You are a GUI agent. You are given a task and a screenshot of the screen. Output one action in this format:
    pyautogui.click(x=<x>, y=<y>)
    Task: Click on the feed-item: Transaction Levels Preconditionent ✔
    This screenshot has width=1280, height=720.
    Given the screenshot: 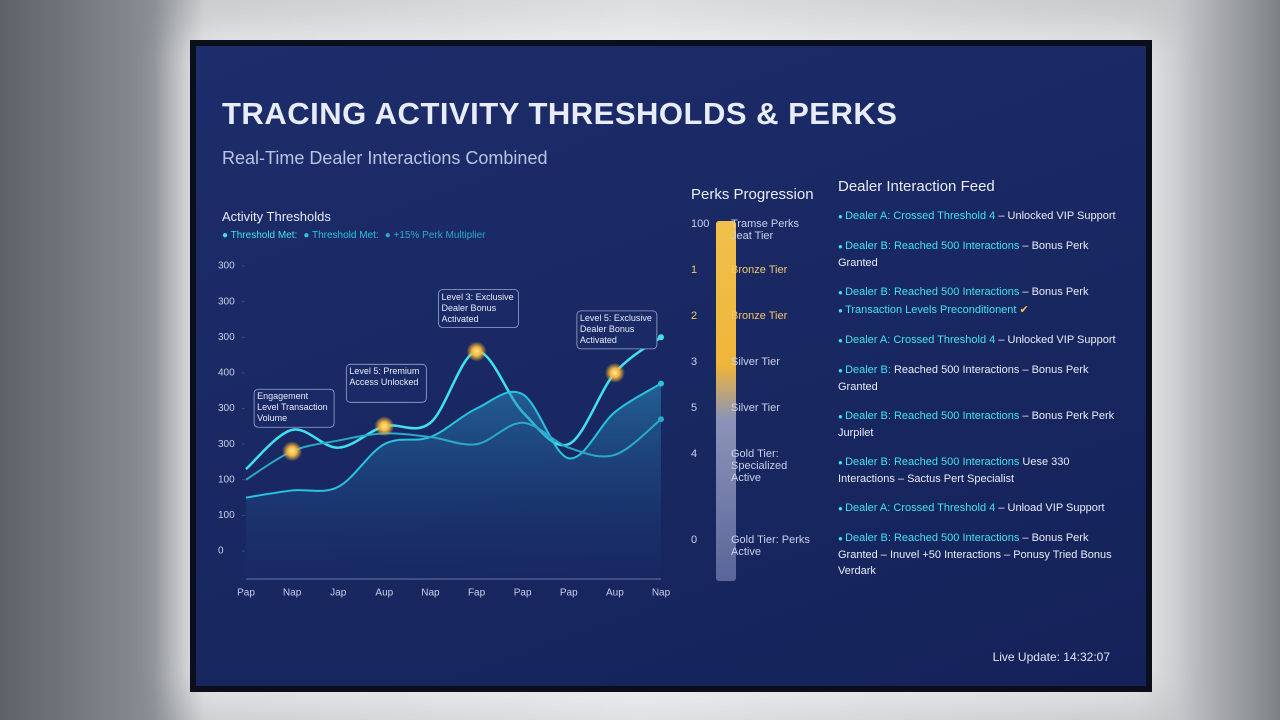 What is the action you would take?
    pyautogui.click(x=983, y=310)
    